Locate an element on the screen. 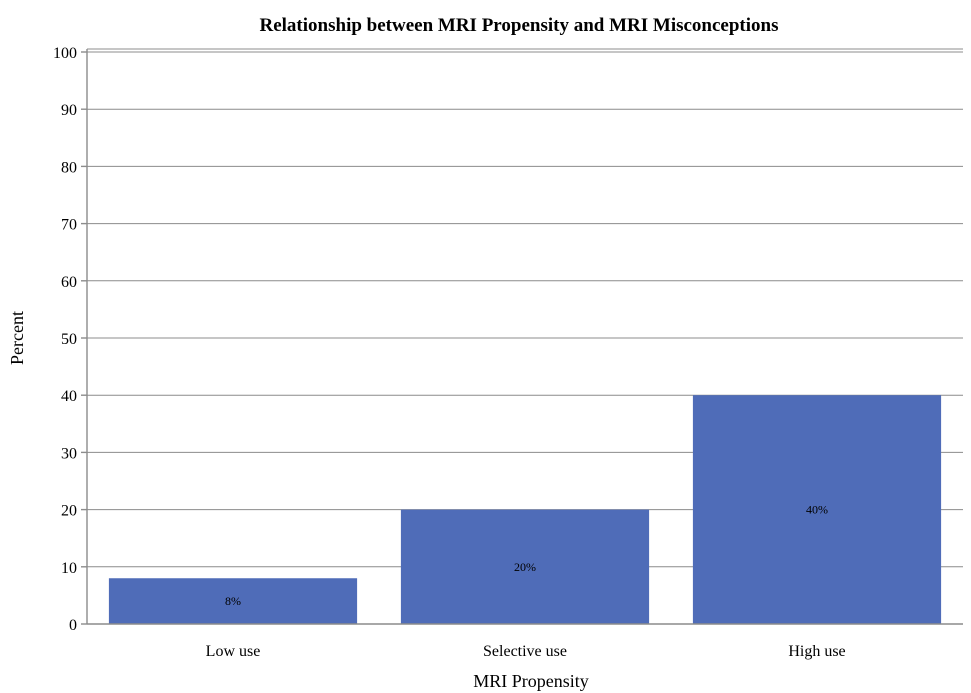  y-tick-label: 70 is located at coordinates (69, 225).